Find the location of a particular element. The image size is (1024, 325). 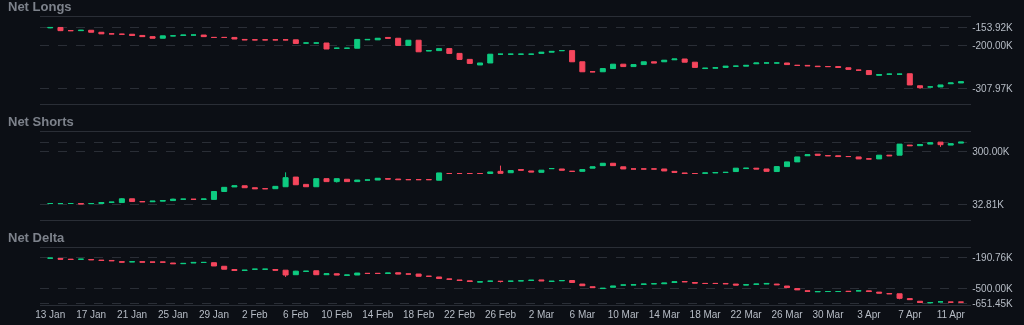

x-tick-label: 6 Feb is located at coordinates (296, 314).